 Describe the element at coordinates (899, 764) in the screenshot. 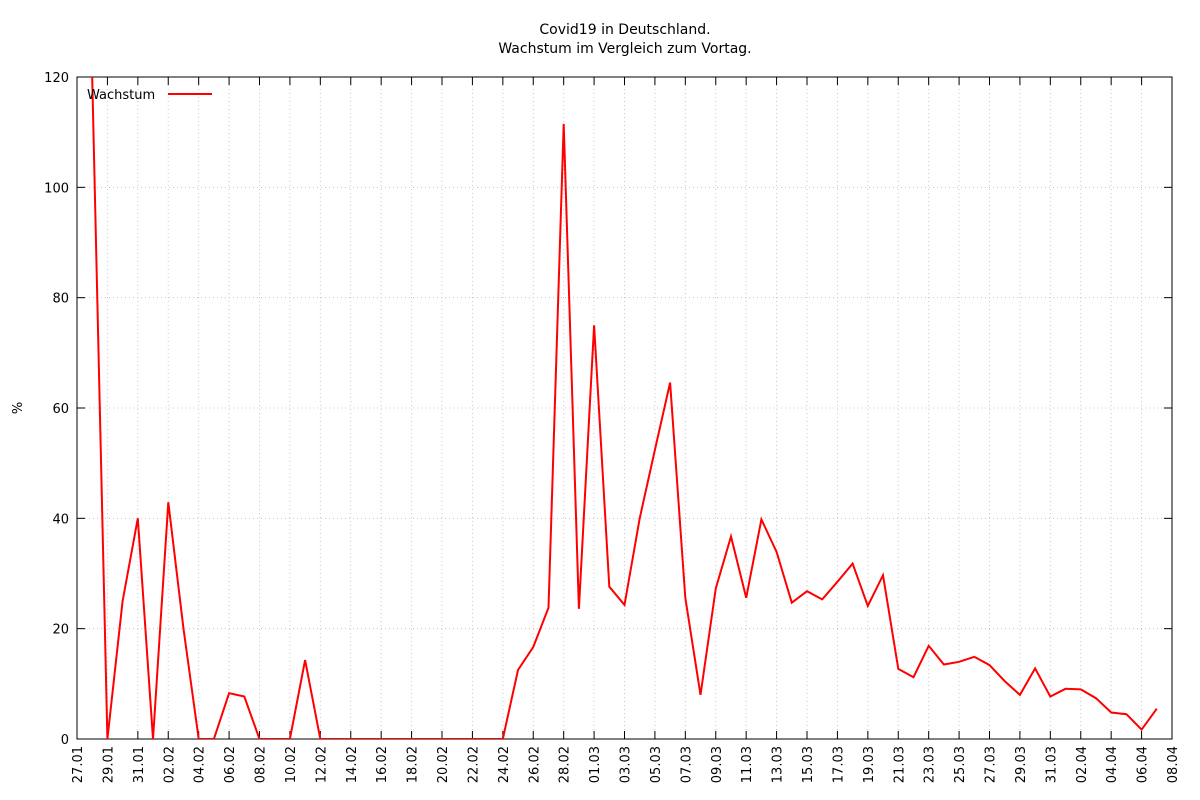

I see `x-tick-label: 21.03` at that location.